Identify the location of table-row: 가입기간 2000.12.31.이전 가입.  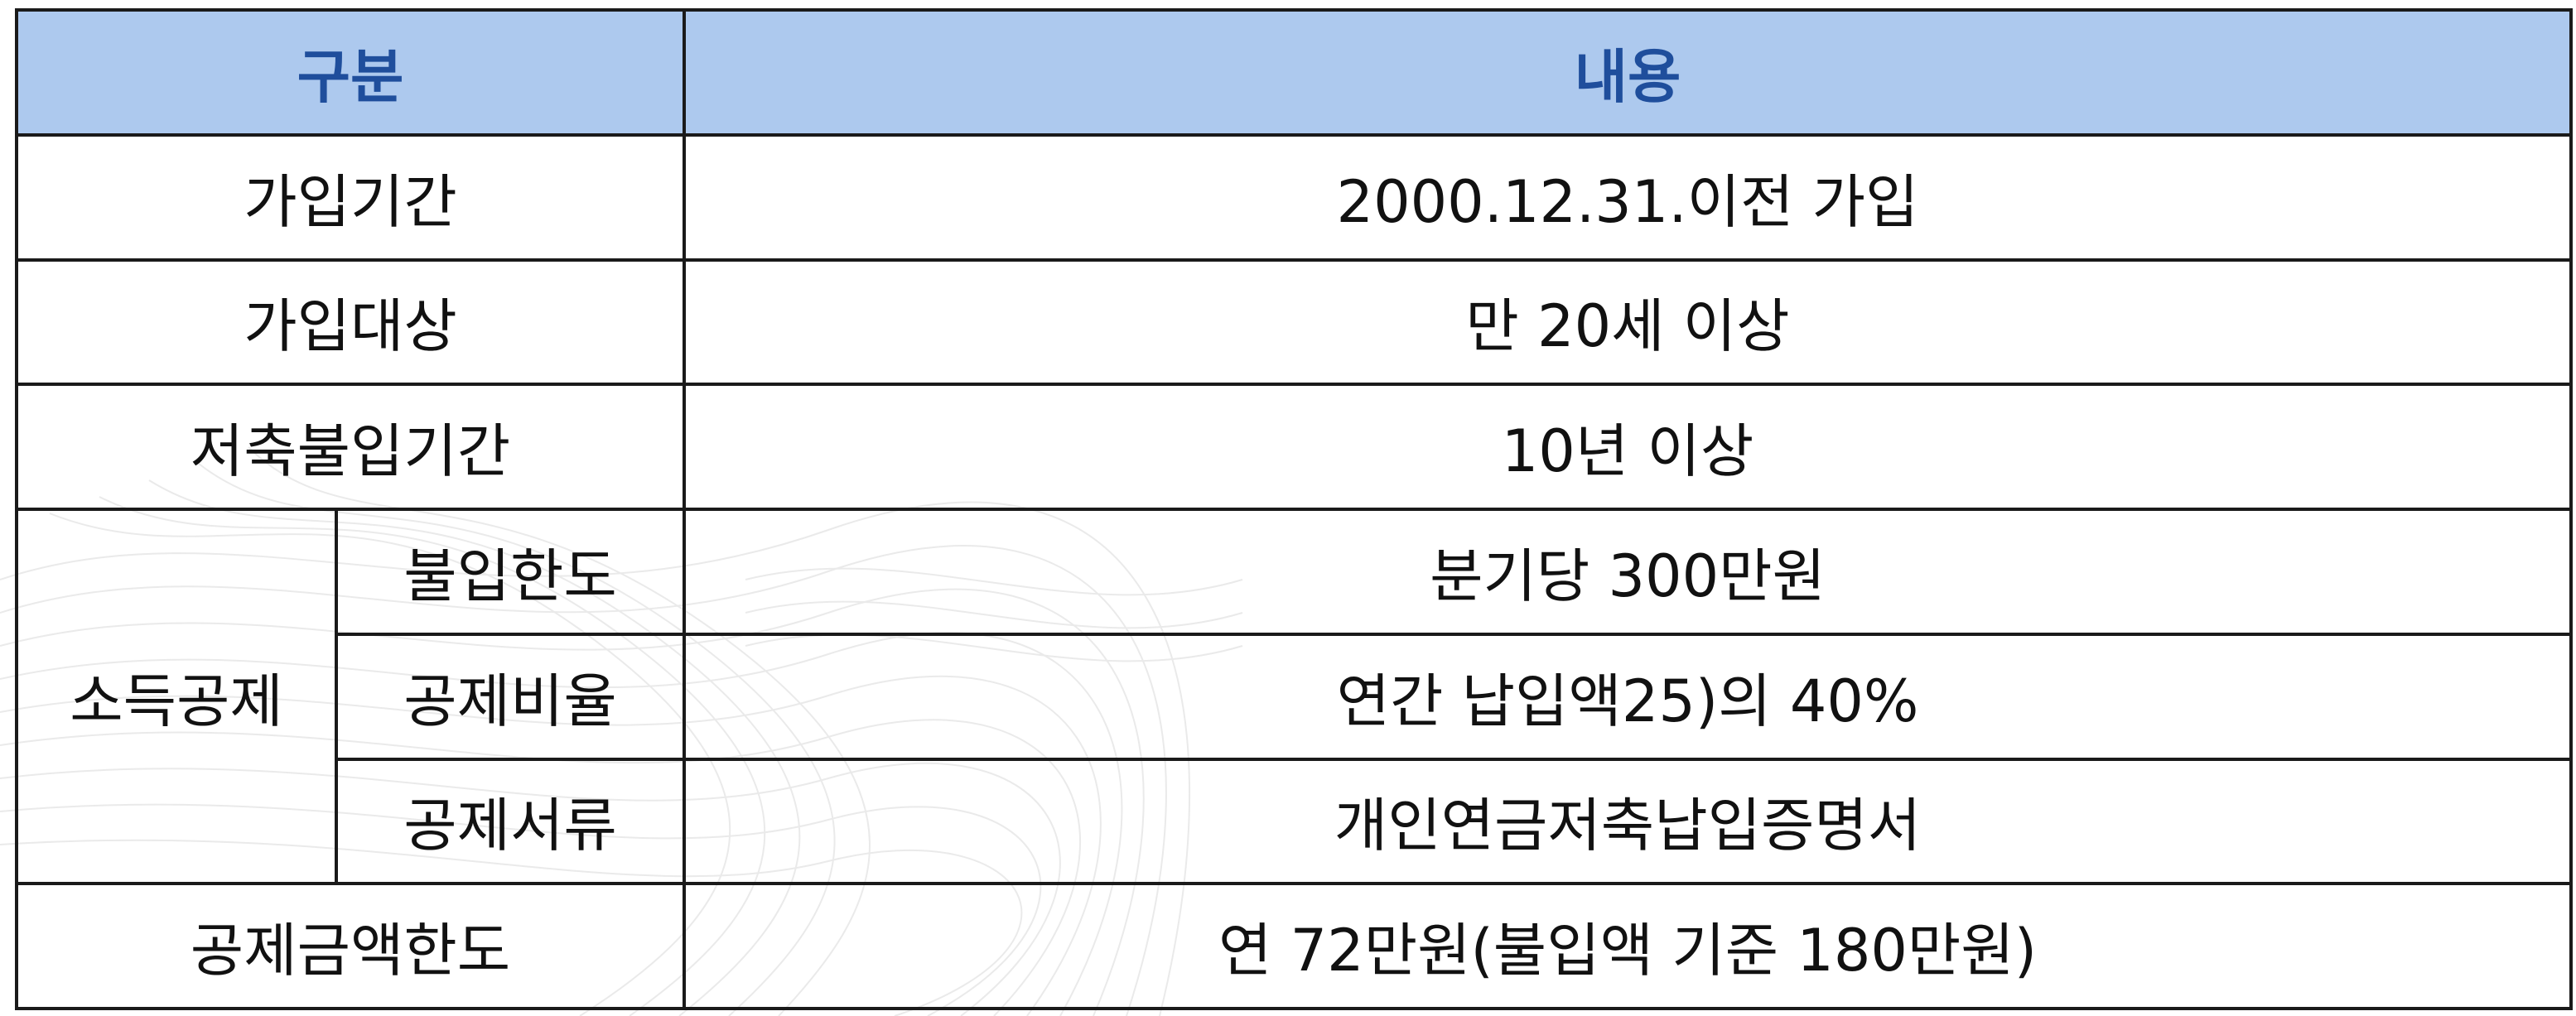
(1294, 197).